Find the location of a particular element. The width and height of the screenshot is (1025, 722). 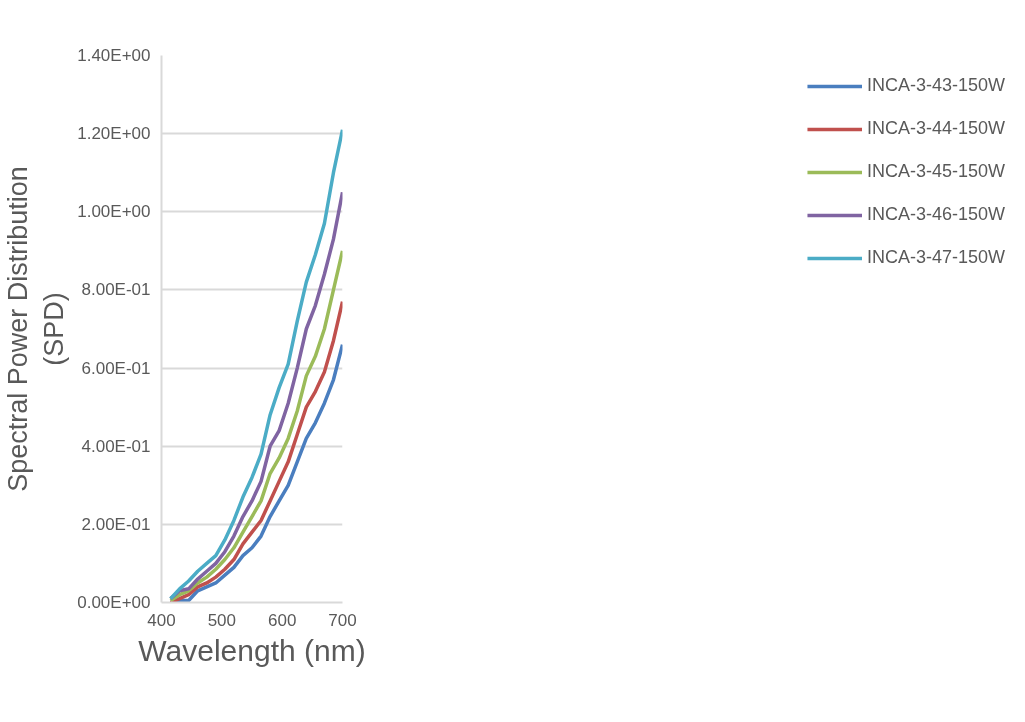

x-tick-label: 600 is located at coordinates (282, 620).